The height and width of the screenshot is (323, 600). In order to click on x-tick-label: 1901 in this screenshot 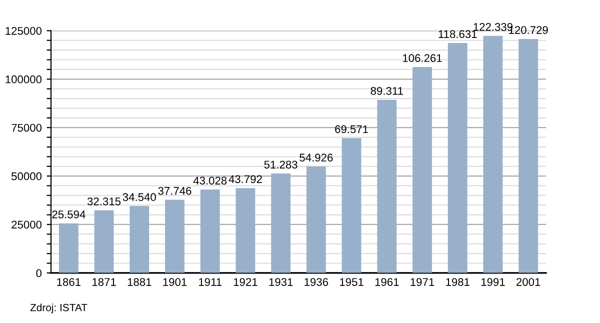, I will do `click(175, 282)`.